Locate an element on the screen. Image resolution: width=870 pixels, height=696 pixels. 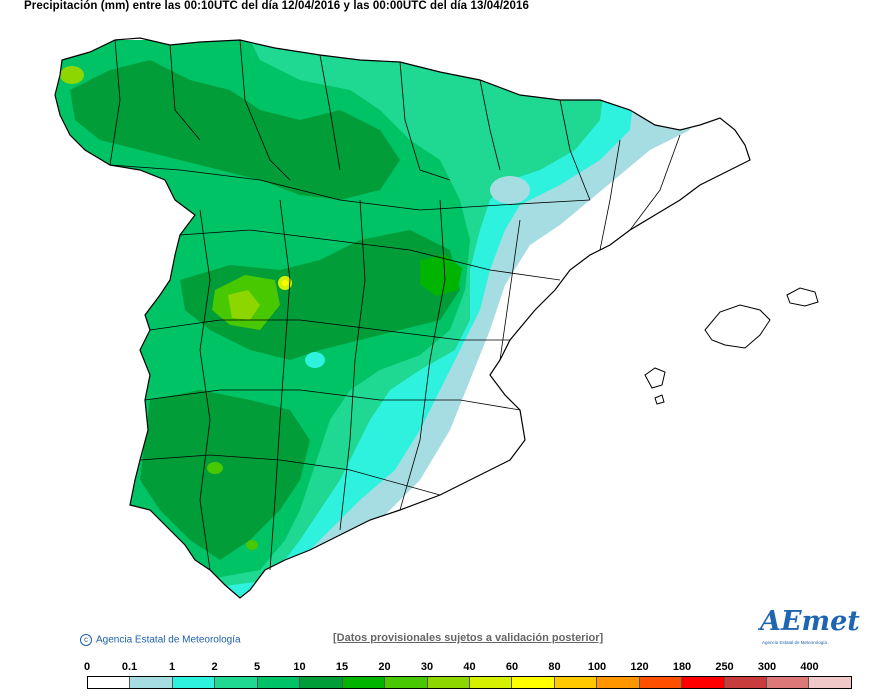
legend-color-bar is located at coordinates (469, 682).